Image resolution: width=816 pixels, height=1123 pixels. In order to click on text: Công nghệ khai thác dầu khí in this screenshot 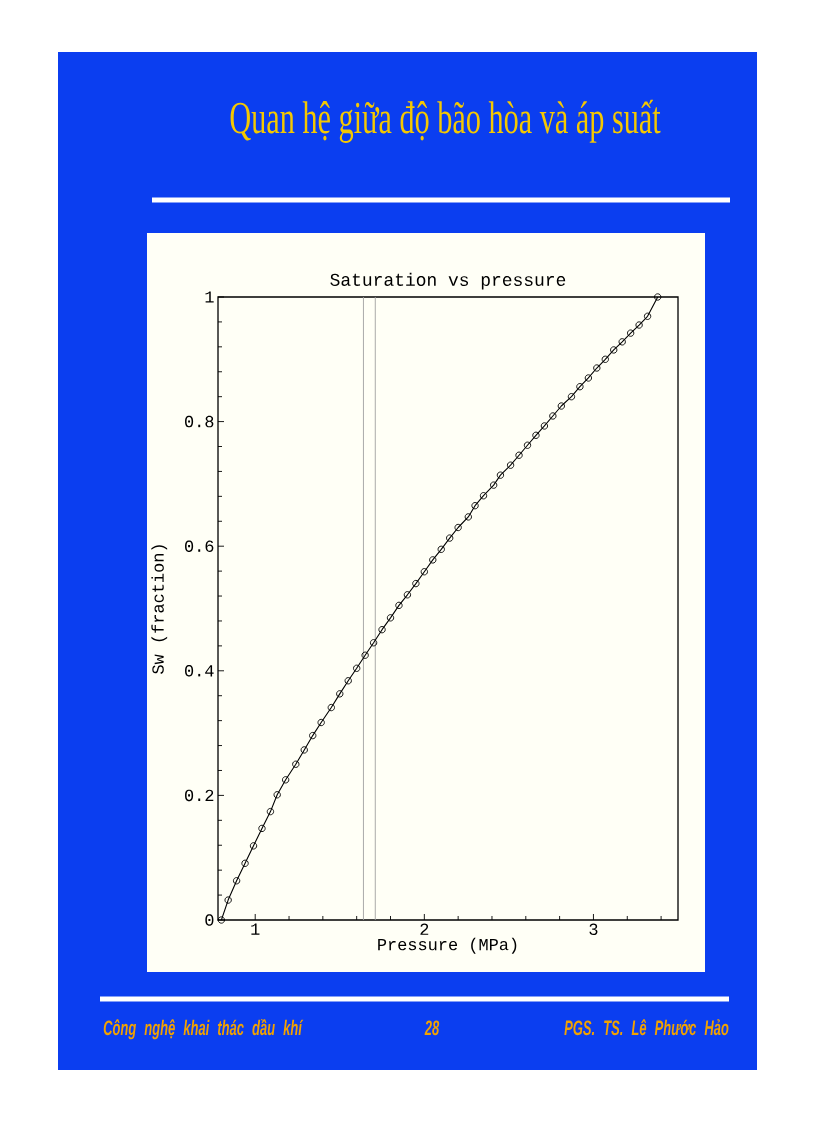, I will do `click(203, 1029)`.